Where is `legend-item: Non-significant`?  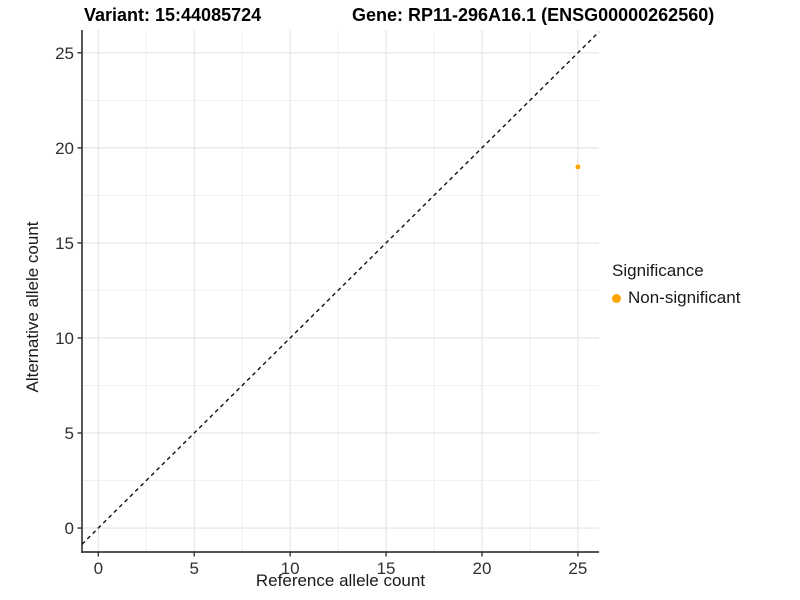 legend-item: Non-significant is located at coordinates (676, 298).